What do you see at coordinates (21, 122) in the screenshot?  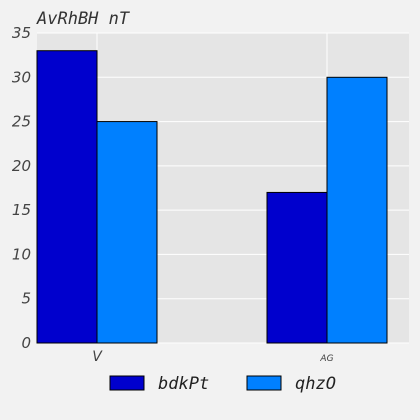 I see `y-tick-label: 25` at bounding box center [21, 122].